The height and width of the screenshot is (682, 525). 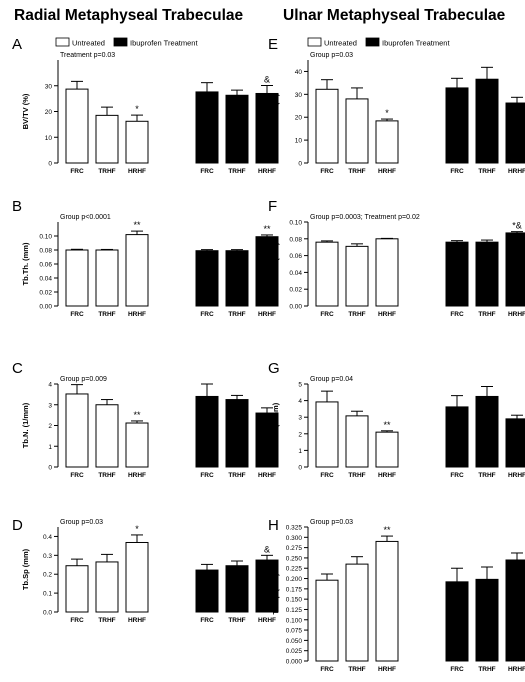 I want to click on panel-stats-f: Group p=0.0003; Treatment p=0.02, so click(x=365, y=217).